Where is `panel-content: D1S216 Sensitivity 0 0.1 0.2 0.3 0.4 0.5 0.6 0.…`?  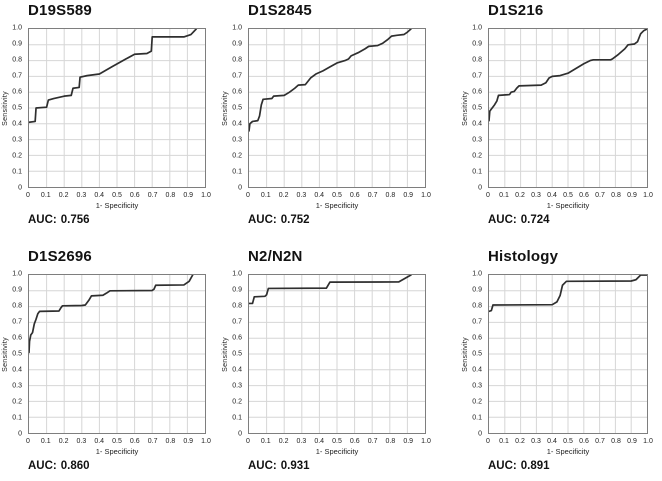
panel-content: D1S216 Sensitivity 0 0.1 0.2 0.3 0.4 0.5 0.6 0.… is located at coordinates (556, 121).